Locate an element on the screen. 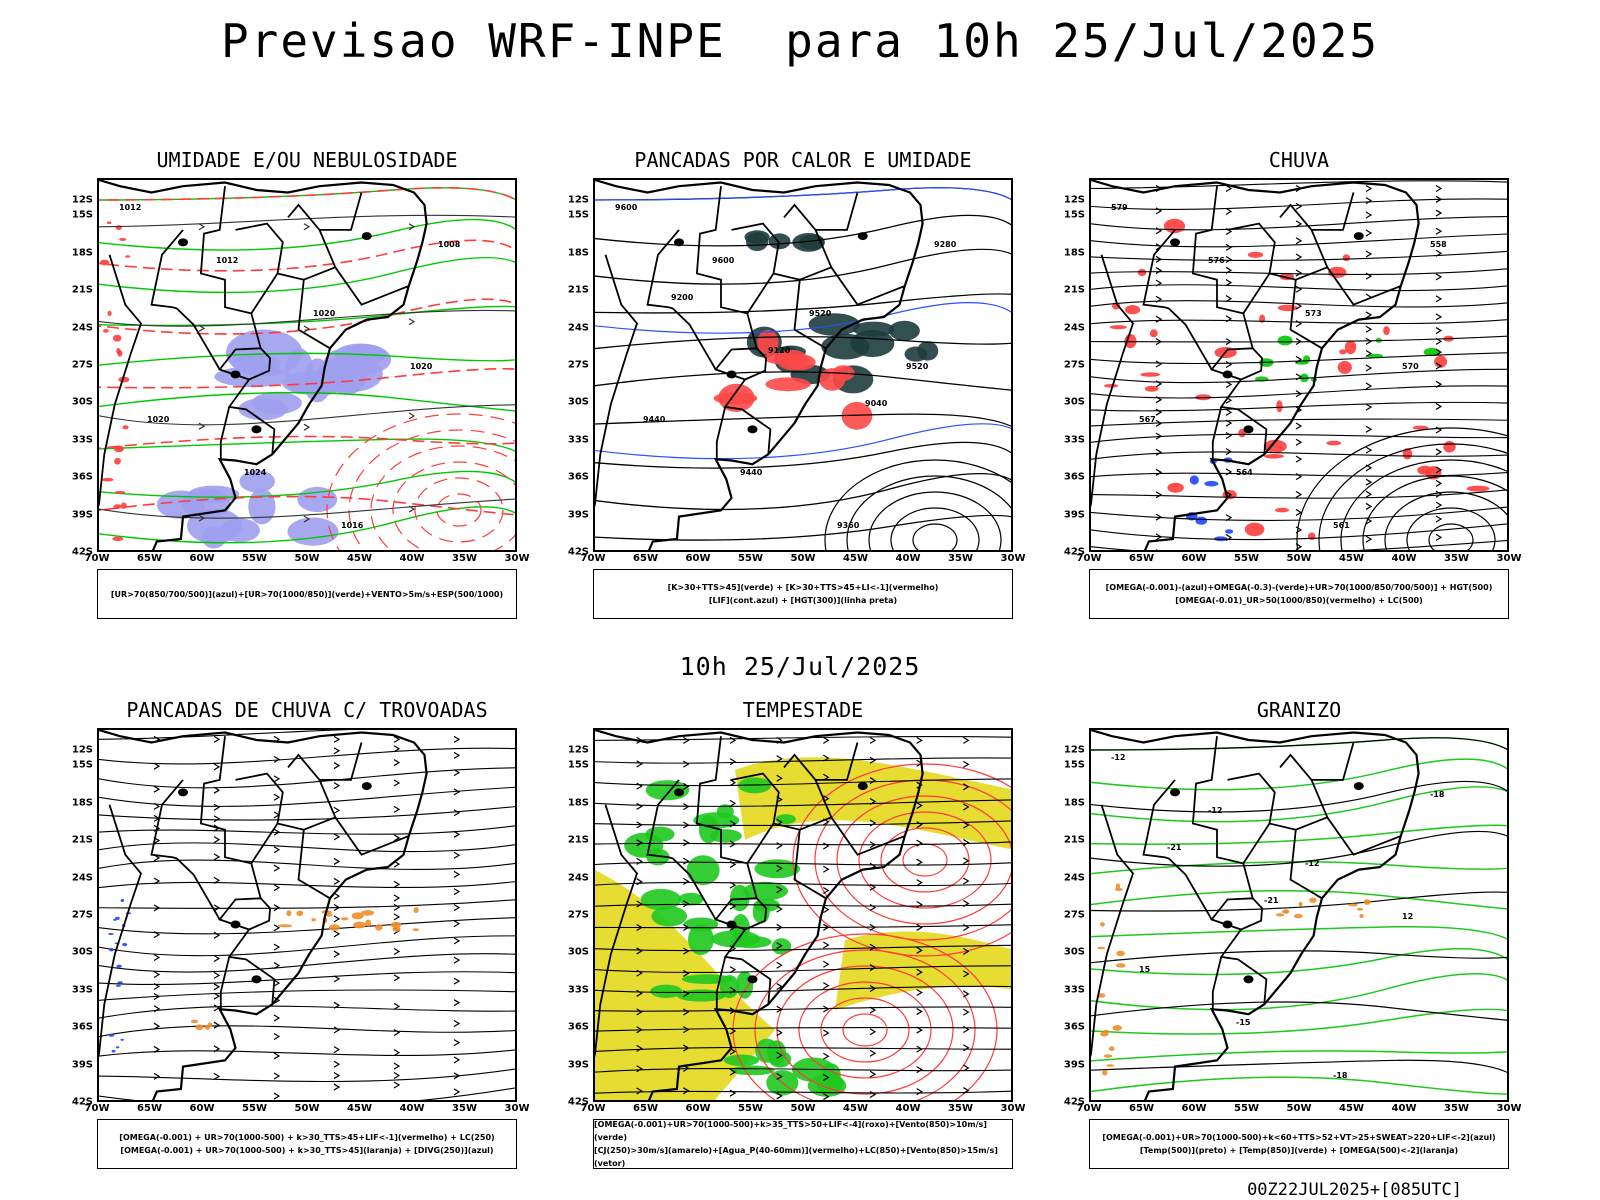  contour-label: 1020 is located at coordinates (421, 366).